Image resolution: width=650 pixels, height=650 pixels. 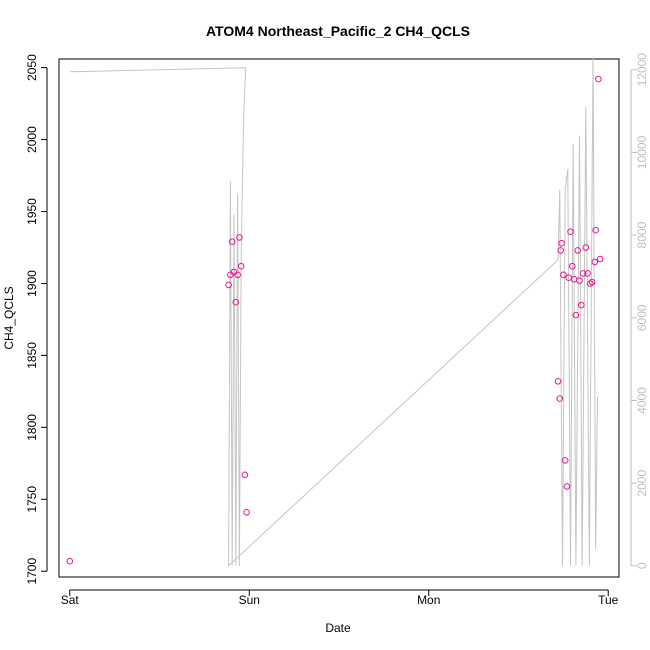 What do you see at coordinates (642, 400) in the screenshot?
I see `right-tick-label: 4000` at bounding box center [642, 400].